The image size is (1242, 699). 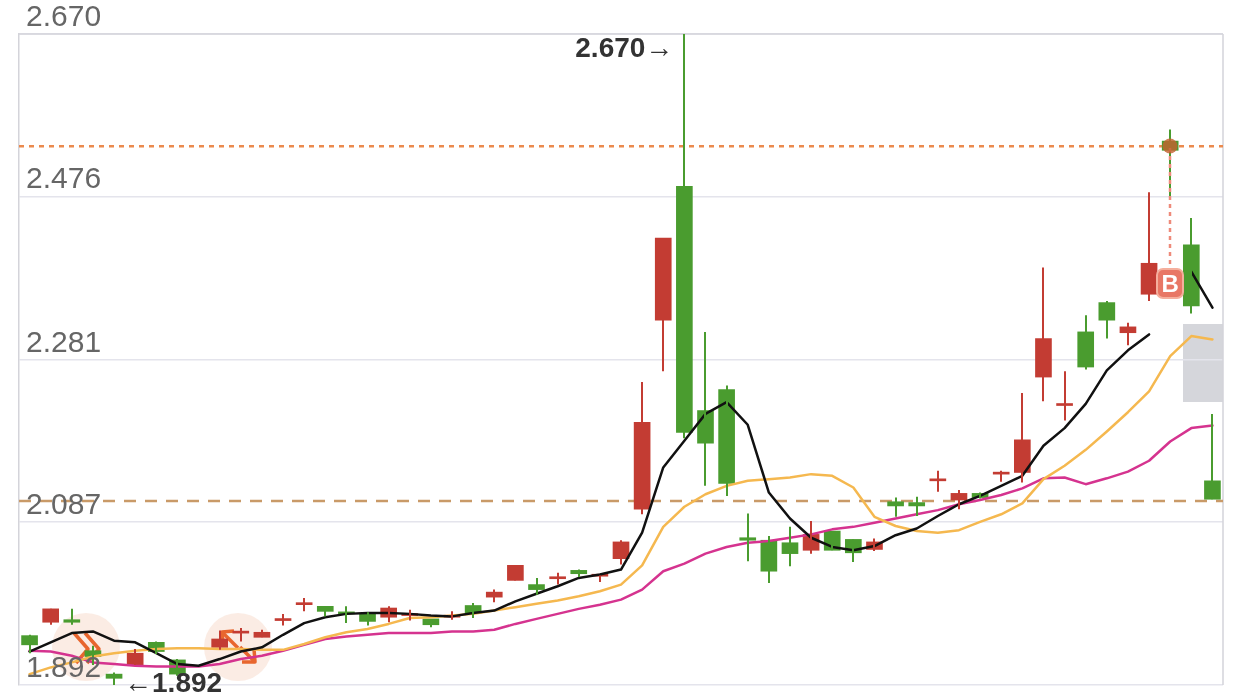 What do you see at coordinates (173, 682) in the screenshot?
I see `annotation: ←1.892` at bounding box center [173, 682].